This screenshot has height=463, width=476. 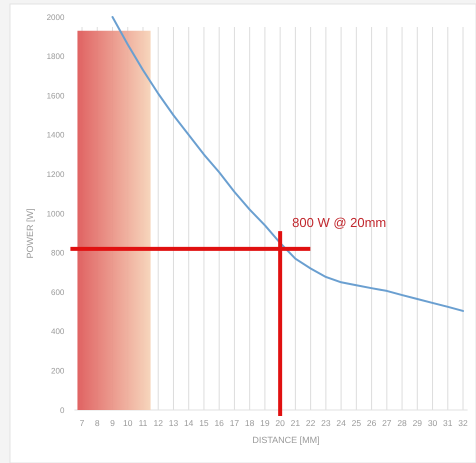 I want to click on y-tick-label: 1200, so click(x=55, y=174).